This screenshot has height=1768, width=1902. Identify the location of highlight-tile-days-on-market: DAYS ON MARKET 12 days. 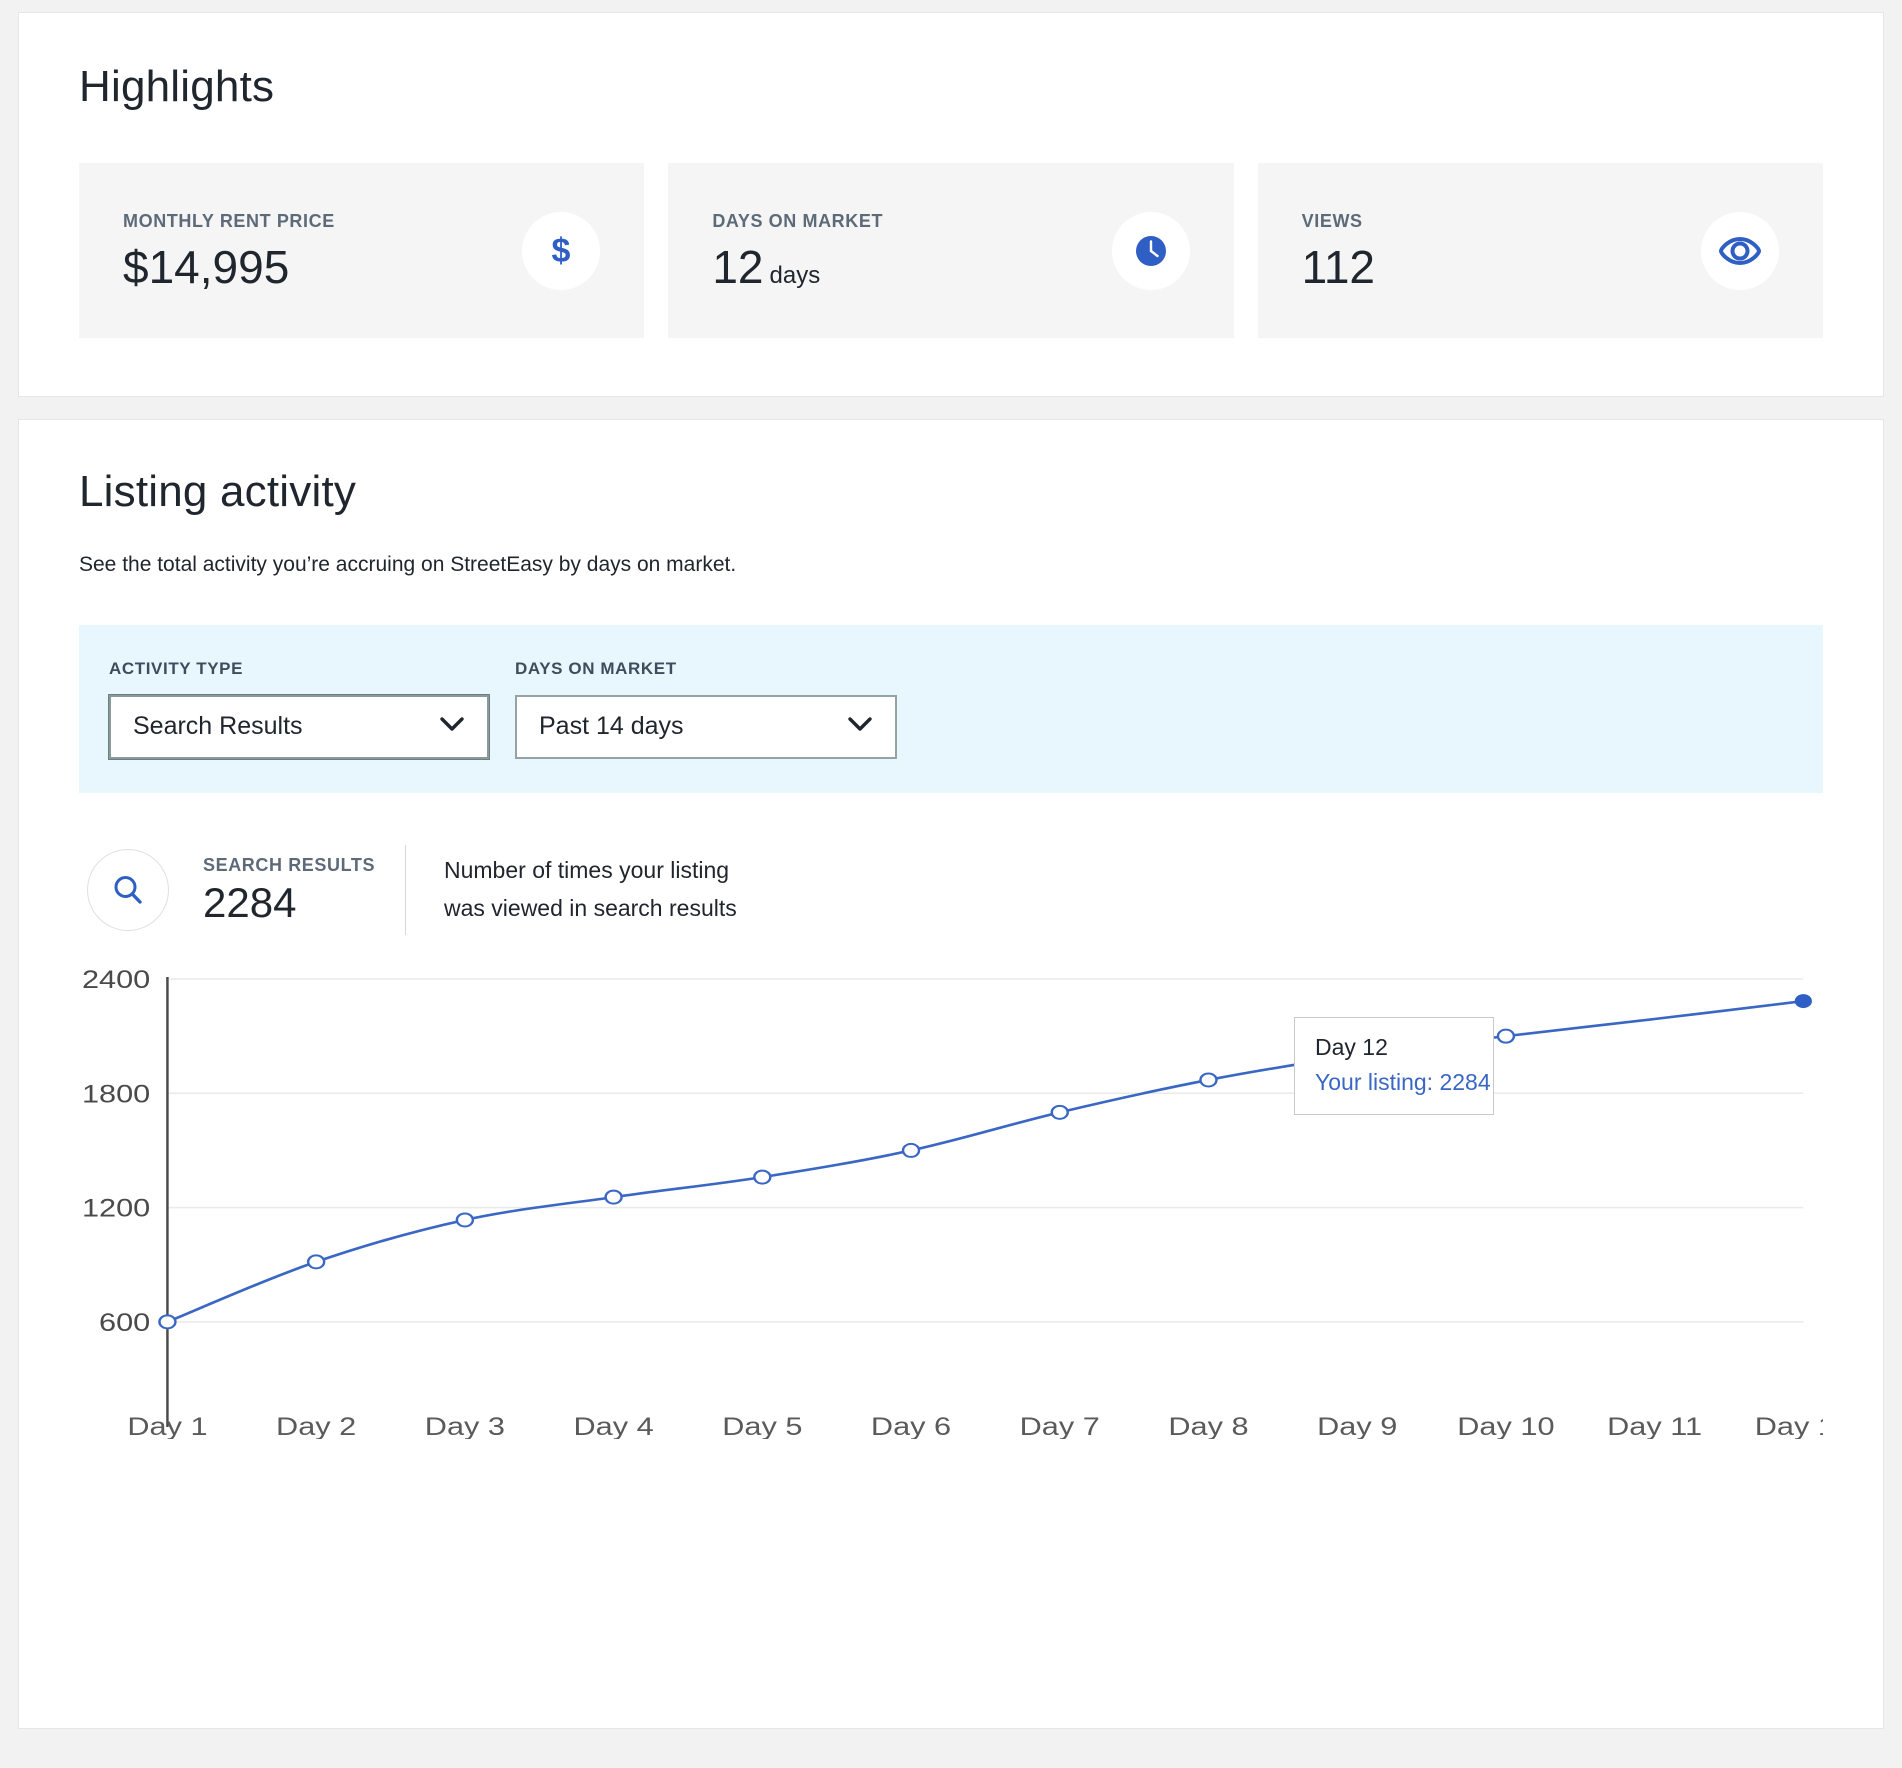
(951, 251).